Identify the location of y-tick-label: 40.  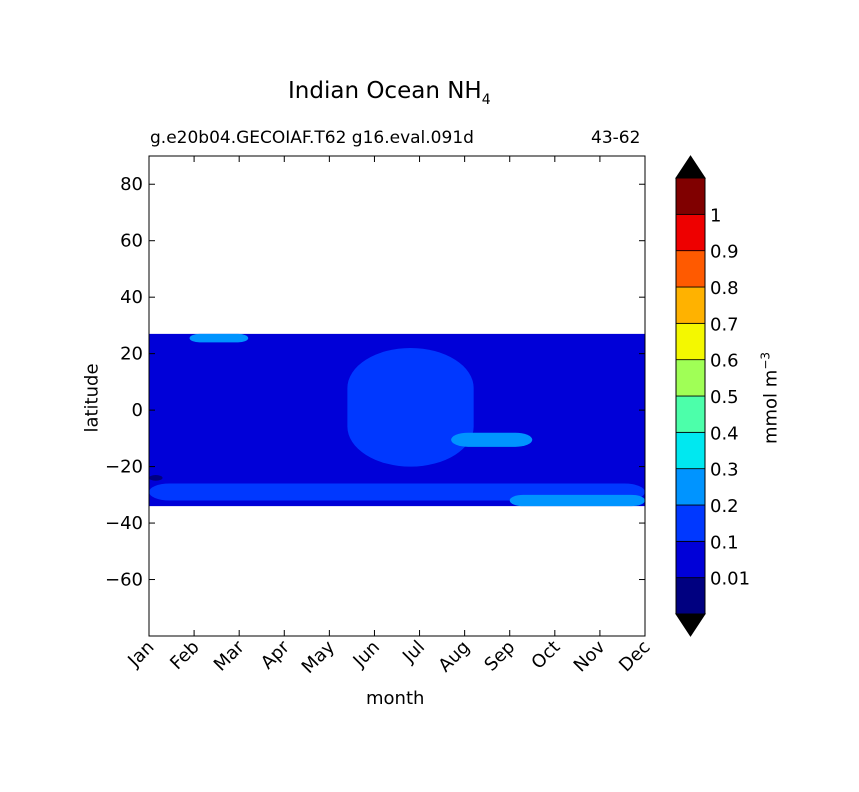
(131, 297).